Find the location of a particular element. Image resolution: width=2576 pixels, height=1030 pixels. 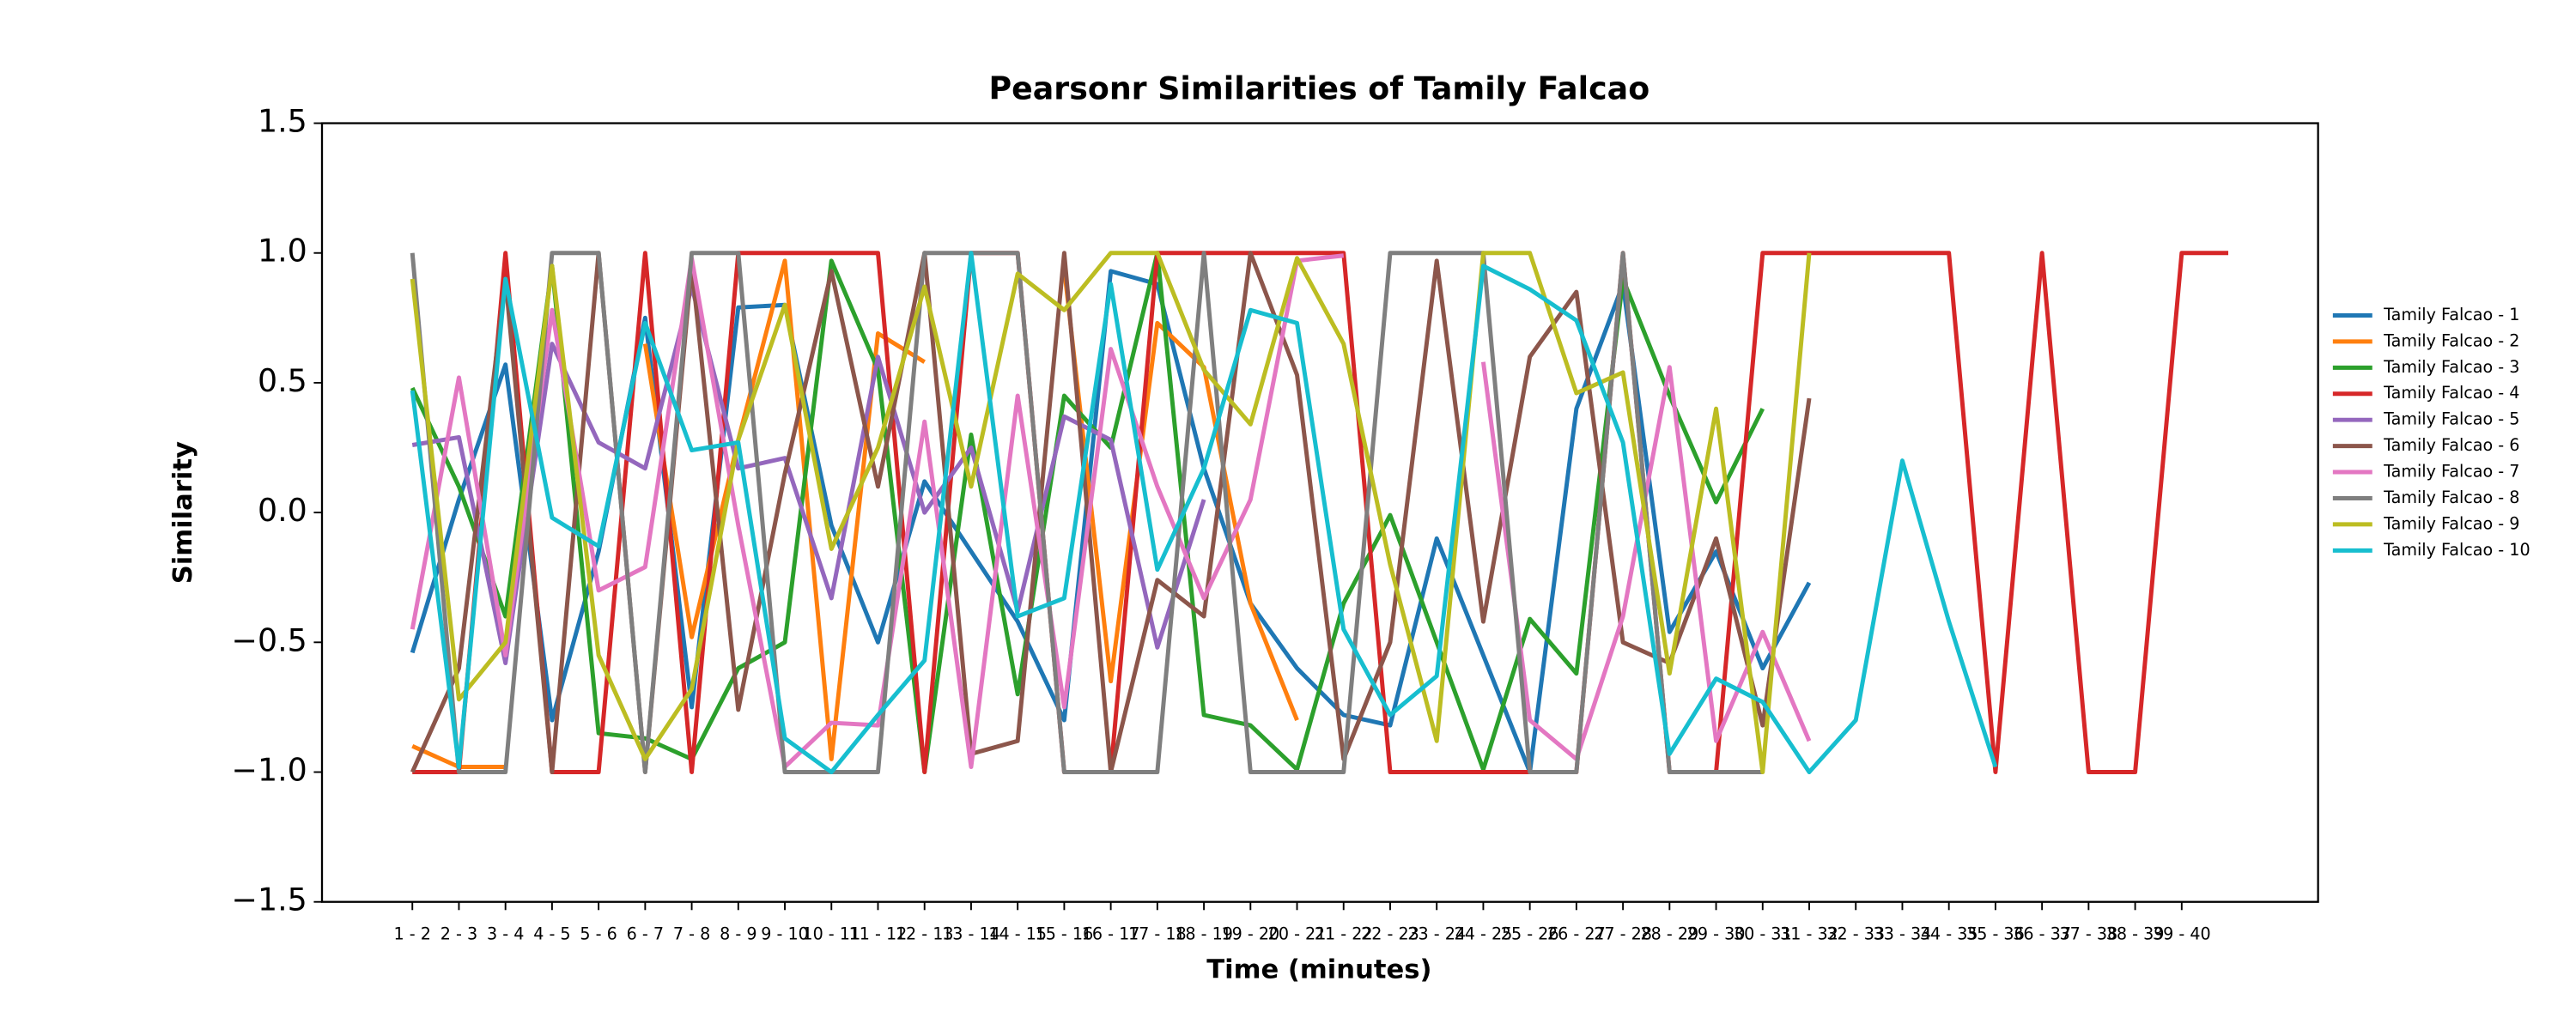

x-tick-label: 13 - 14 is located at coordinates (971, 933).